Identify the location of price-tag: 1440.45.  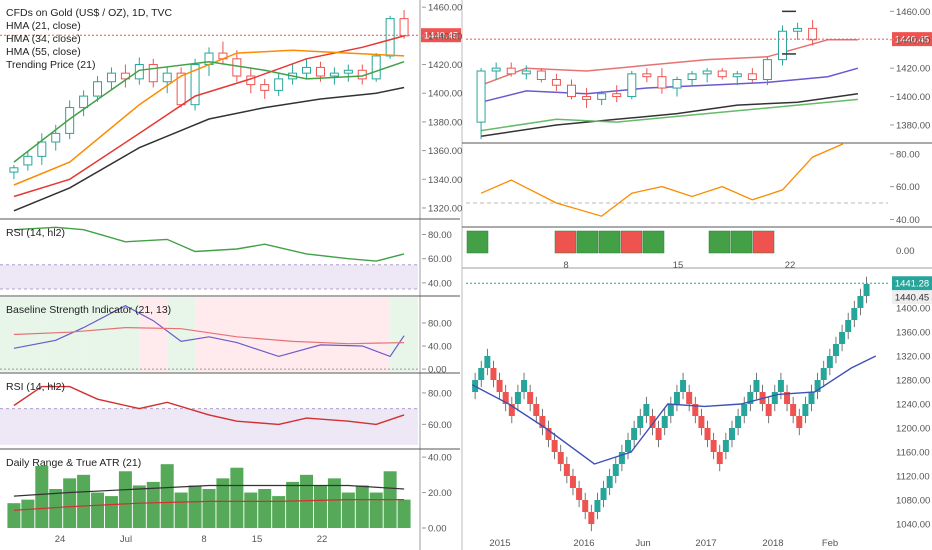
(441, 36).